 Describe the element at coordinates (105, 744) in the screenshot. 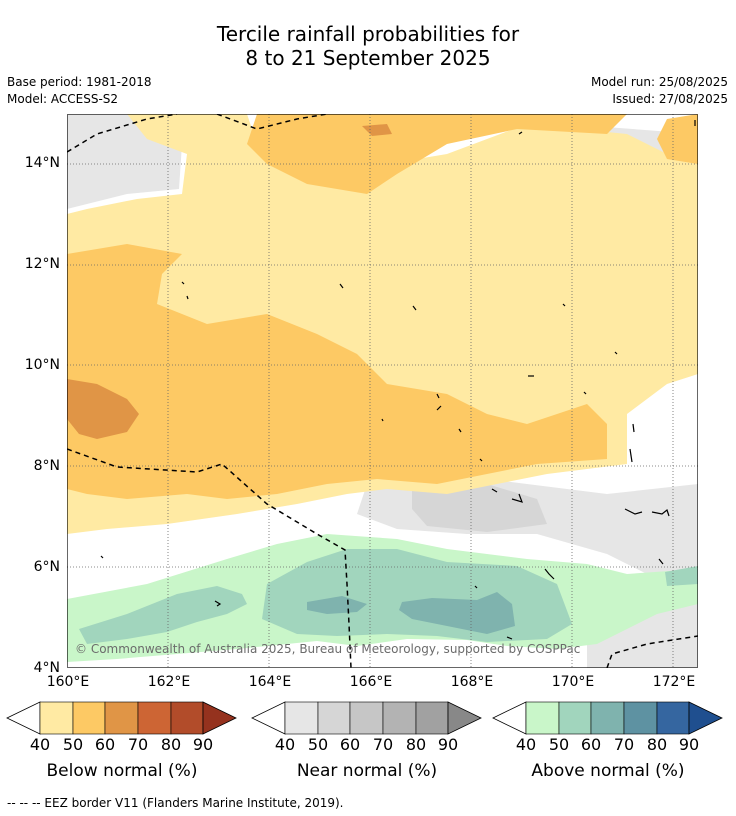

I see `colorbar-below-label-60: 60` at that location.